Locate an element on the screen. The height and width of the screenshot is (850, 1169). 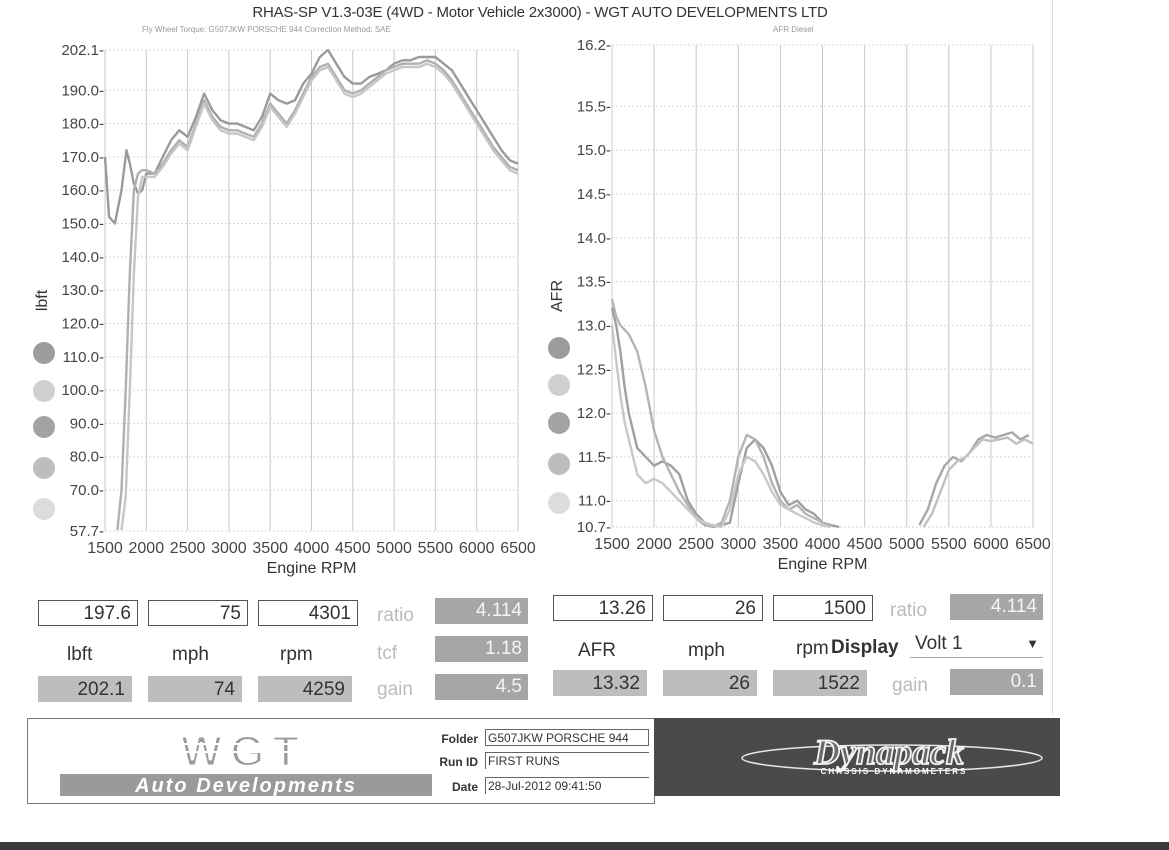
page-edge-line is located at coordinates (1052, 357).